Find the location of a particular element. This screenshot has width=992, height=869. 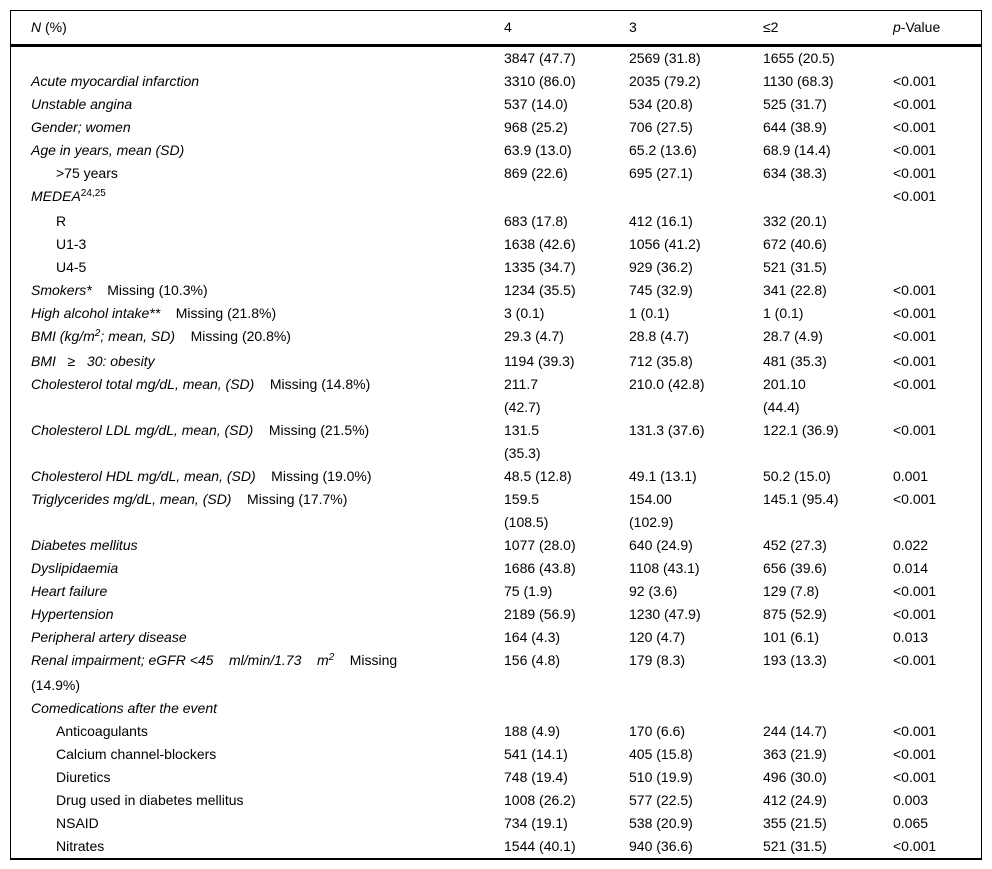

row-label: Gender; women is located at coordinates (257, 127).